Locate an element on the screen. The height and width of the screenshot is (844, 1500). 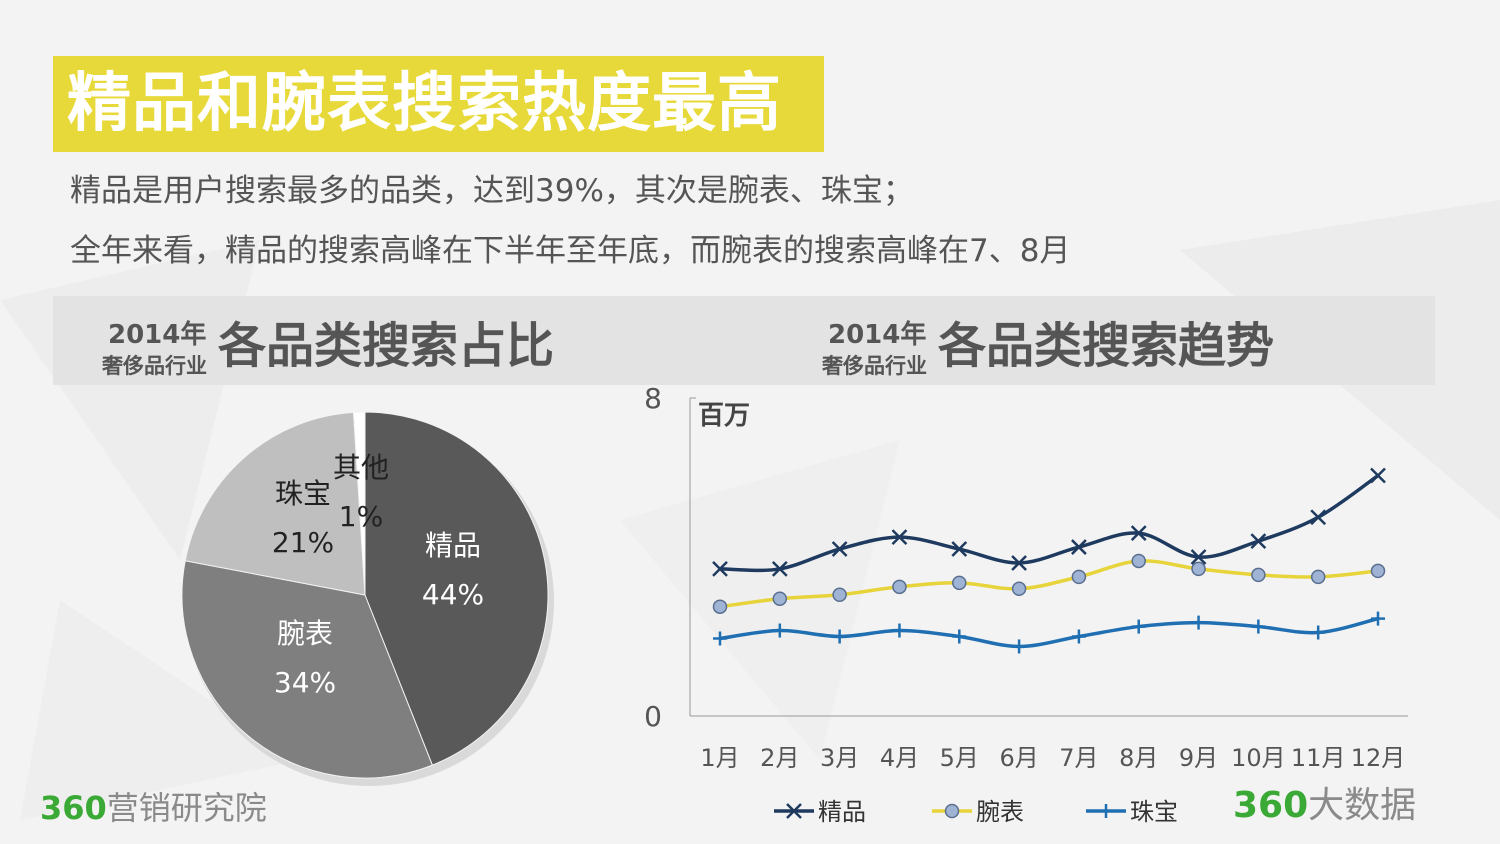
x-tick-label: 8月 is located at coordinates (1138, 758).